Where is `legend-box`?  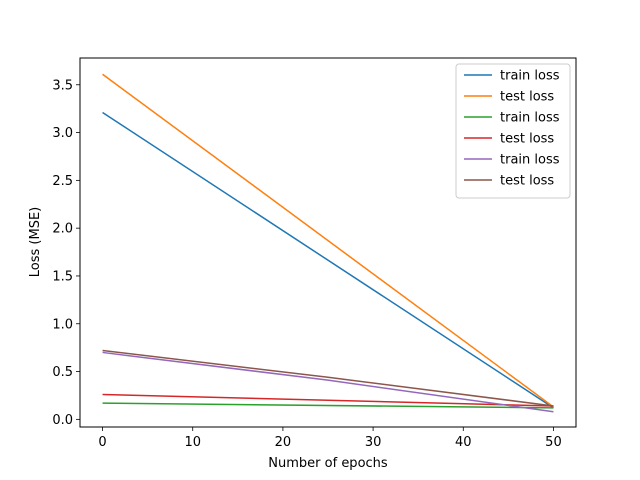
legend-box is located at coordinates (513, 131).